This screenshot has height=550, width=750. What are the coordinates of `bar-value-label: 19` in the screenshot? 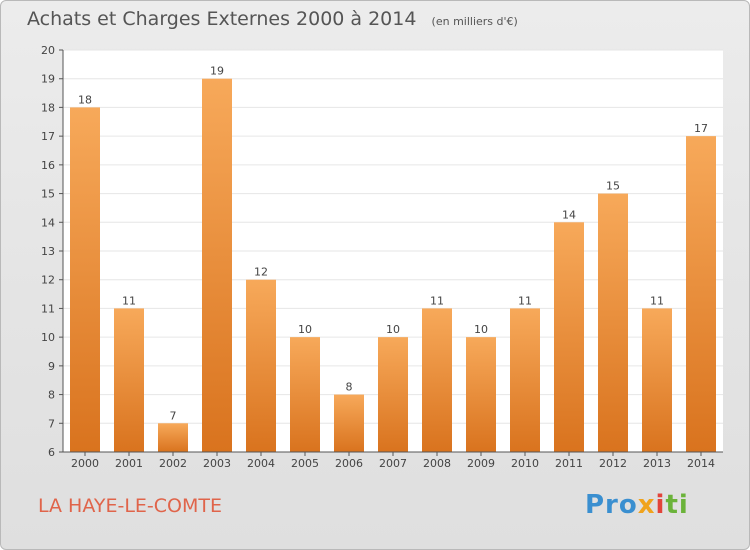 It's located at (217, 71).